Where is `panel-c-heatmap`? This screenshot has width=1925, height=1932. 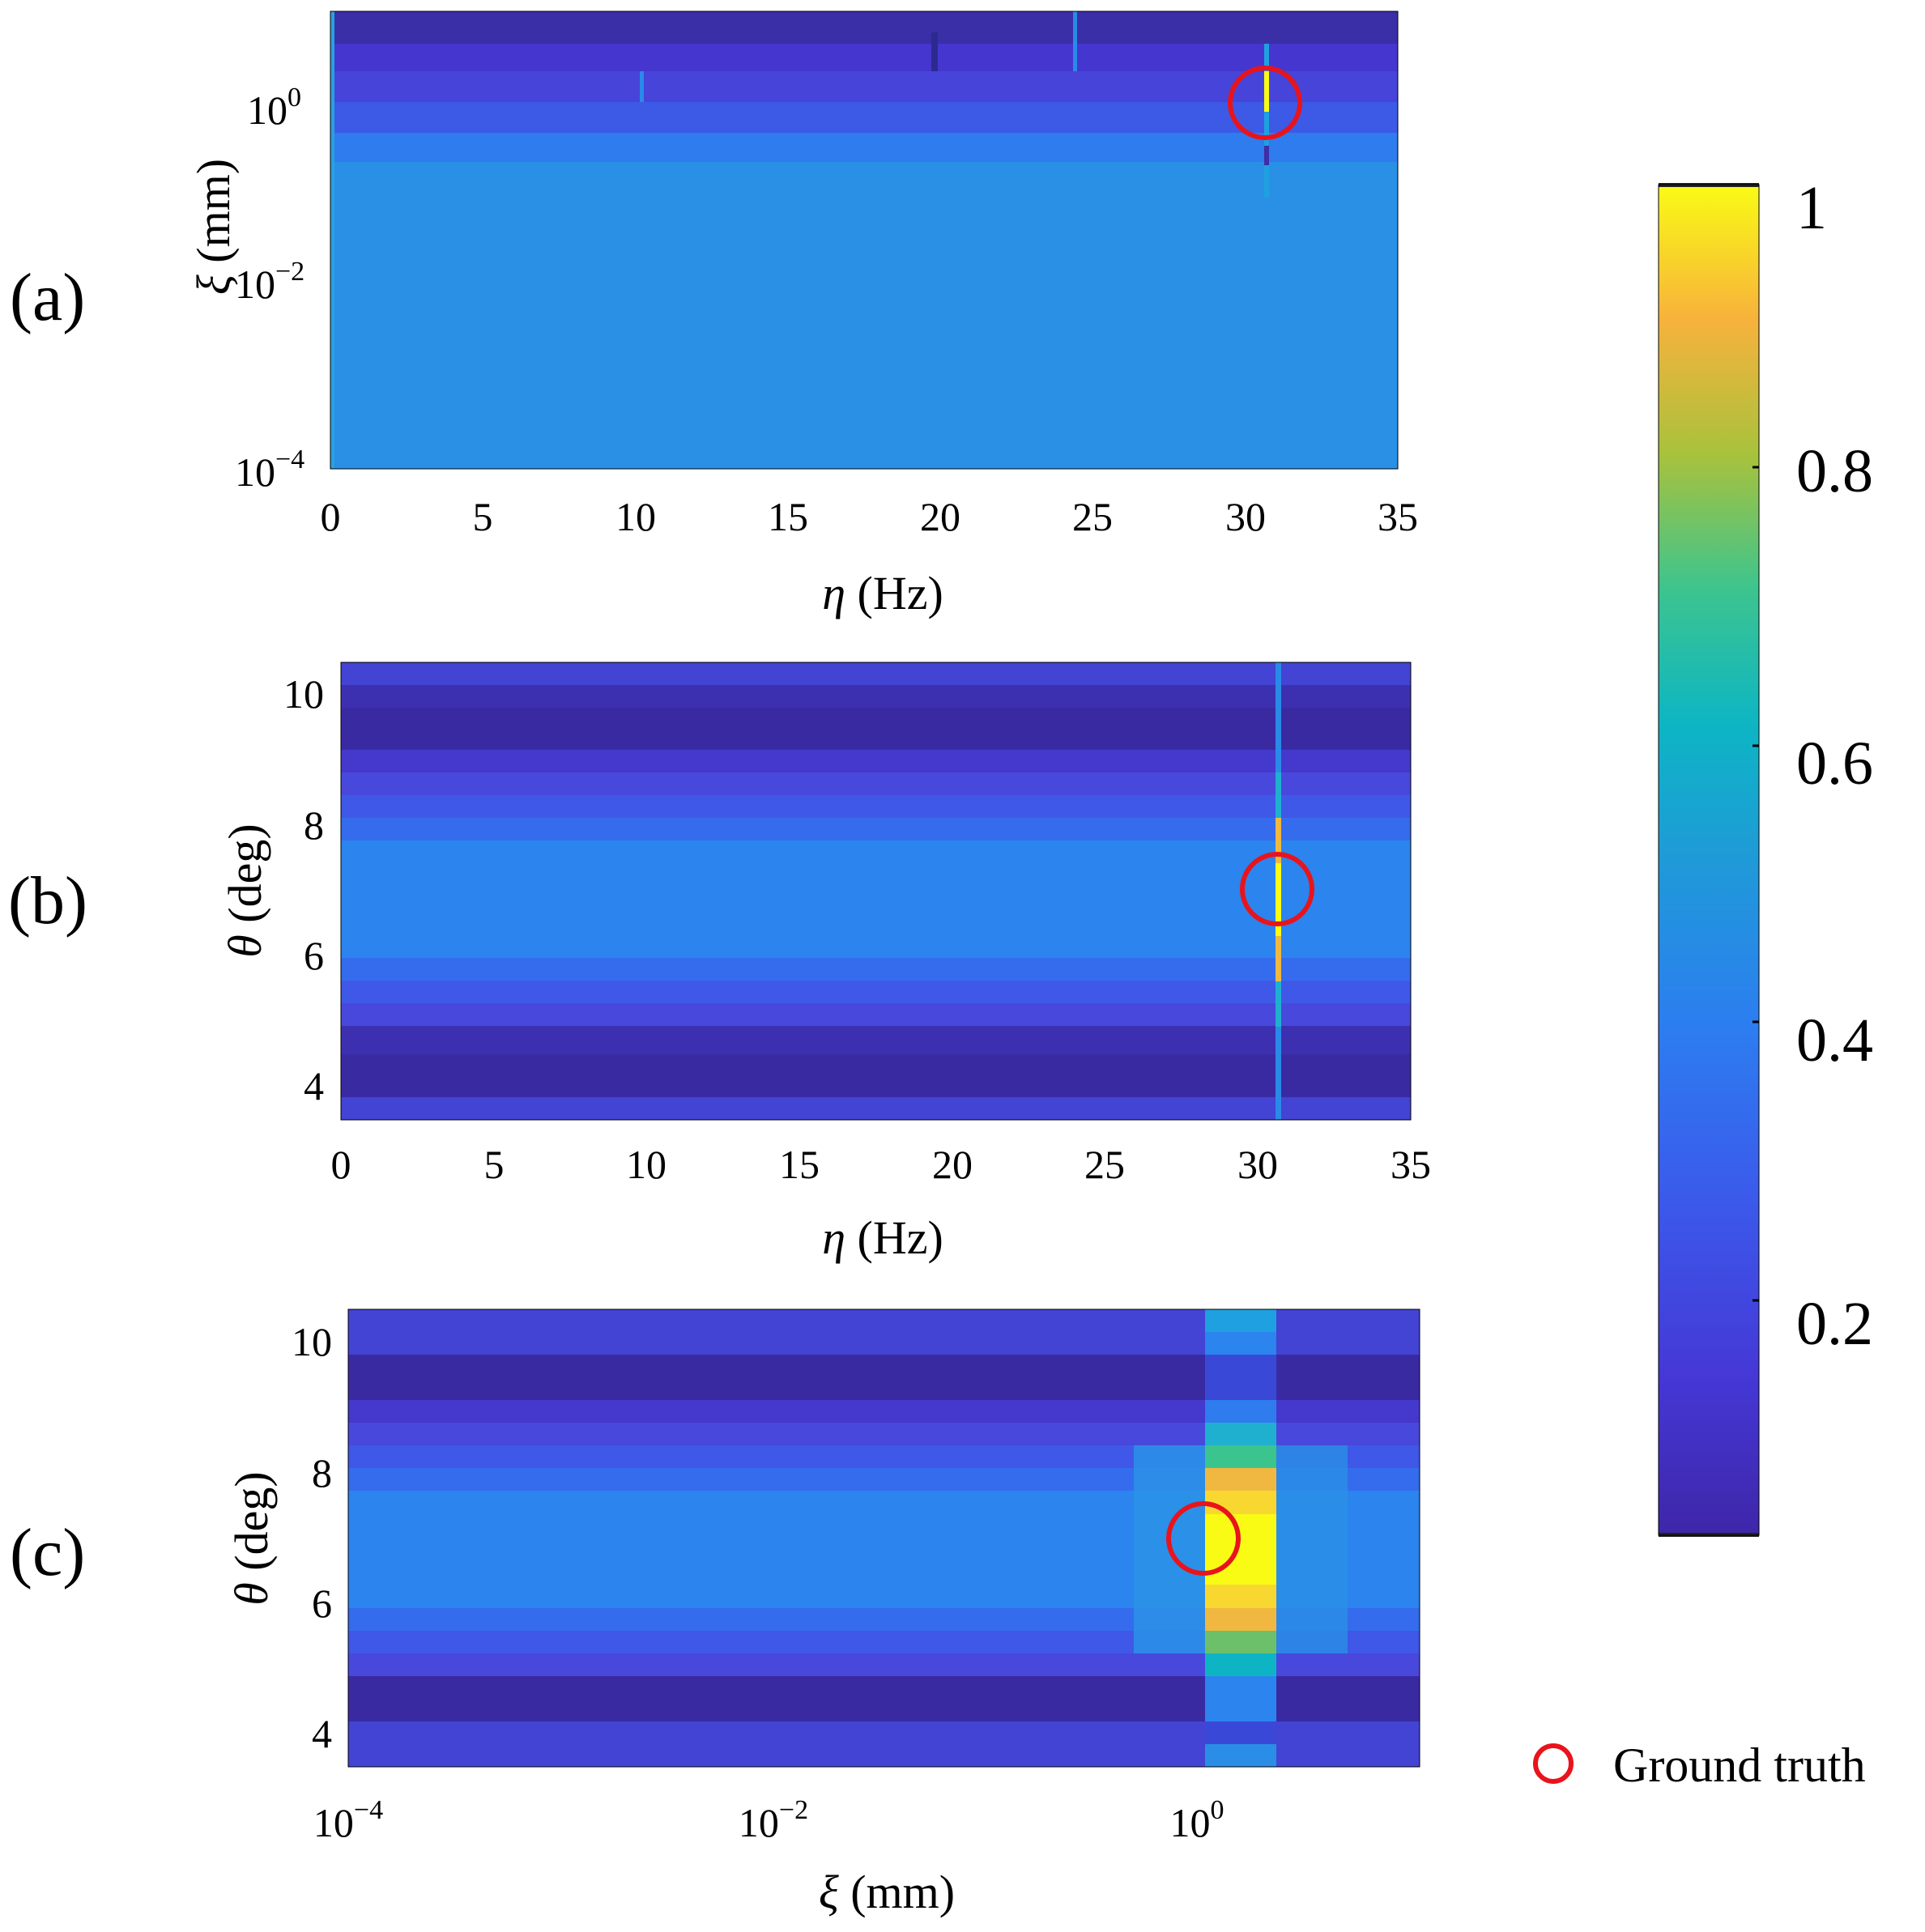
panel-c-heatmap is located at coordinates (884, 1538).